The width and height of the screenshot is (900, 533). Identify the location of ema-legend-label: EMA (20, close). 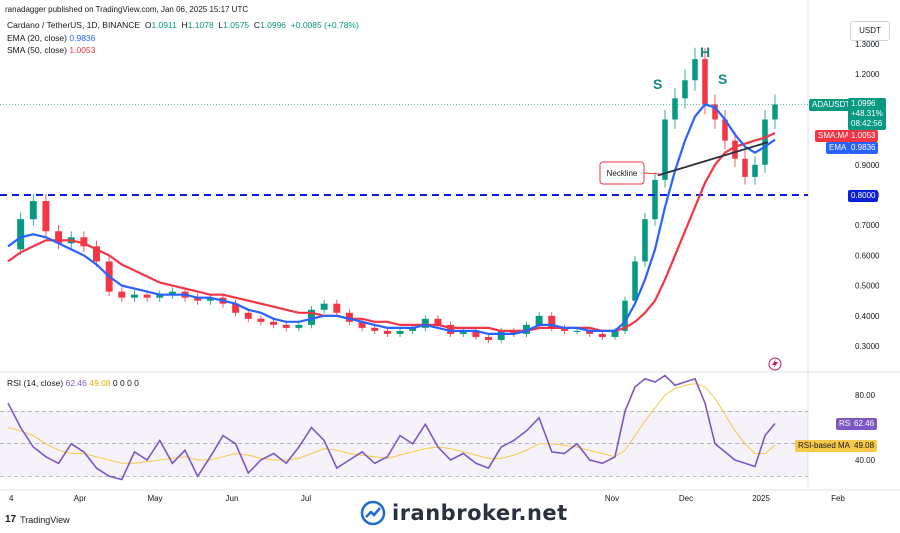
(37, 38).